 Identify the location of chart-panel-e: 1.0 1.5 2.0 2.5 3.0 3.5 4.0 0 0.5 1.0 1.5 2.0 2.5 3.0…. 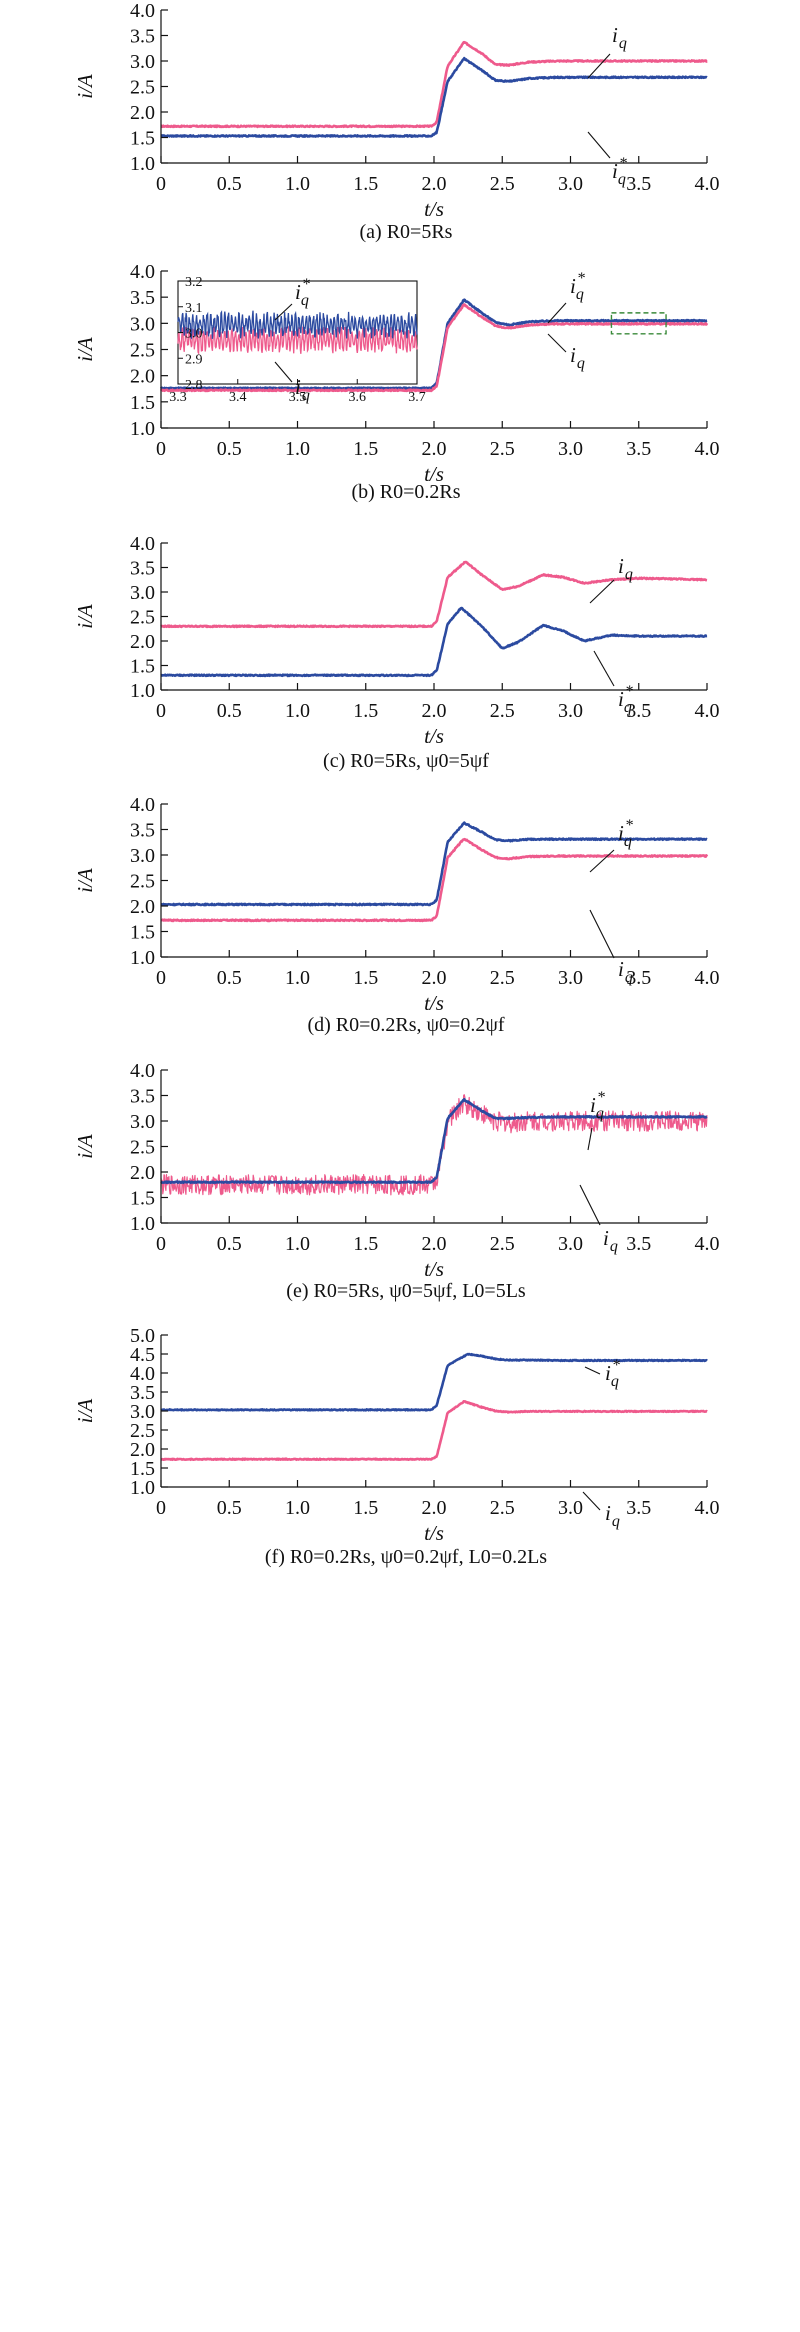
(396, 1181).